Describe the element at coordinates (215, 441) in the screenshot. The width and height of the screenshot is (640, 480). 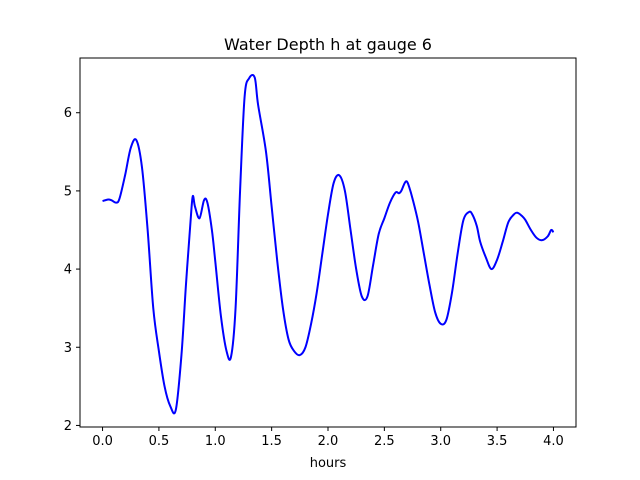
I see `x-tick-label: 1.0` at that location.